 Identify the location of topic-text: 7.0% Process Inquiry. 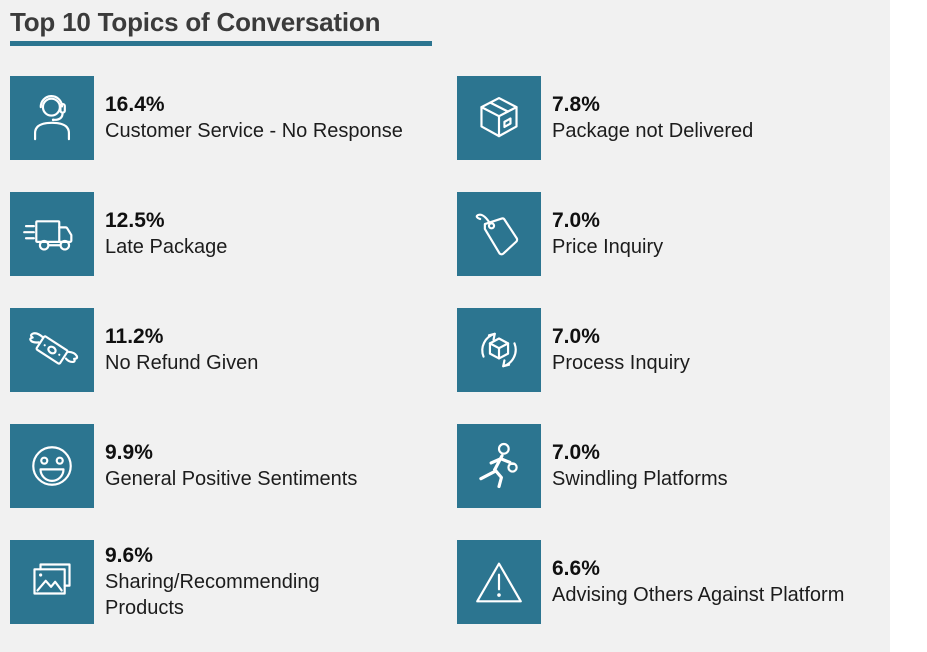
(621, 350).